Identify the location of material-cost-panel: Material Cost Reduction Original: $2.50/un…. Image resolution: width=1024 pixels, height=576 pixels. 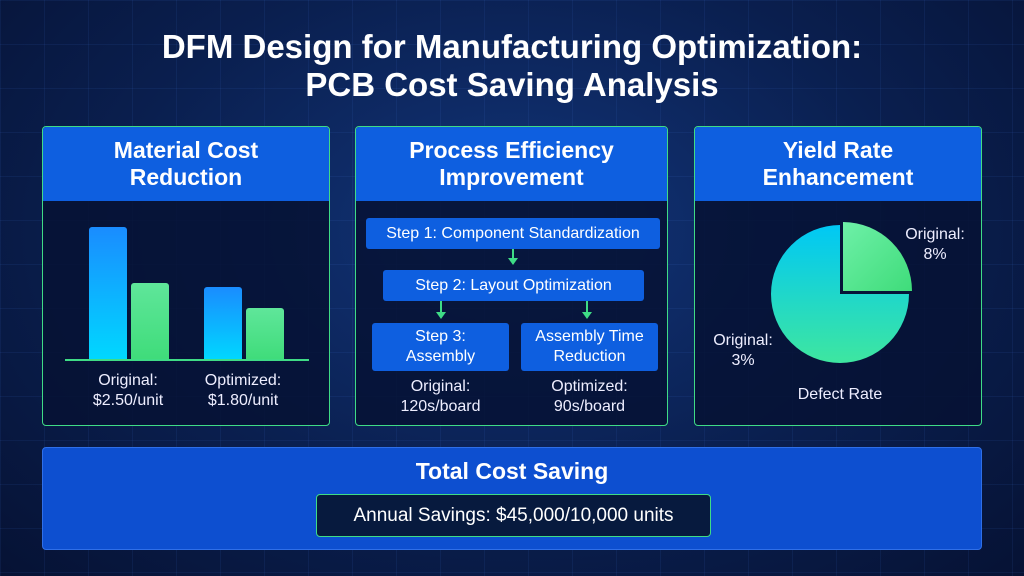
(186, 276).